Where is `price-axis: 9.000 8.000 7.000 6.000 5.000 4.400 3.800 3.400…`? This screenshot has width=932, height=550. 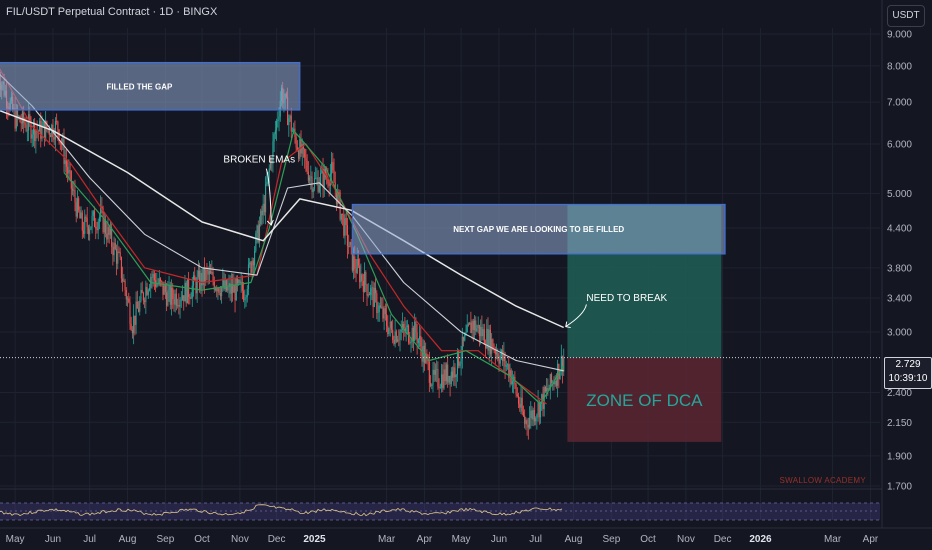
price-axis: 9.000 8.000 7.000 6.000 5.000 4.400 3.800 3.400… is located at coordinates (896, 264).